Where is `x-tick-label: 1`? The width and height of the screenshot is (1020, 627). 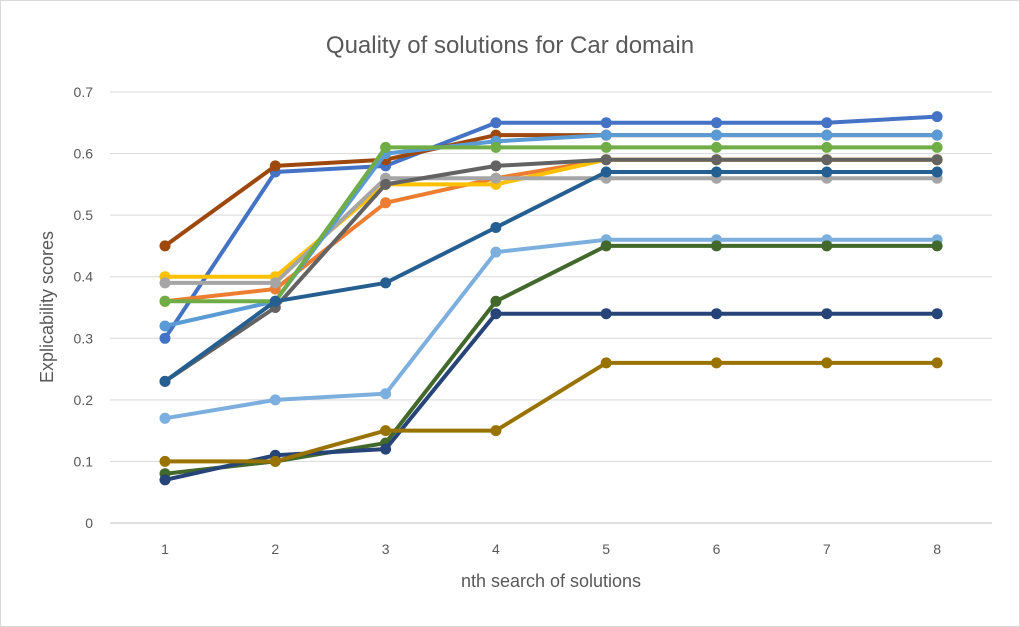 x-tick-label: 1 is located at coordinates (165, 549).